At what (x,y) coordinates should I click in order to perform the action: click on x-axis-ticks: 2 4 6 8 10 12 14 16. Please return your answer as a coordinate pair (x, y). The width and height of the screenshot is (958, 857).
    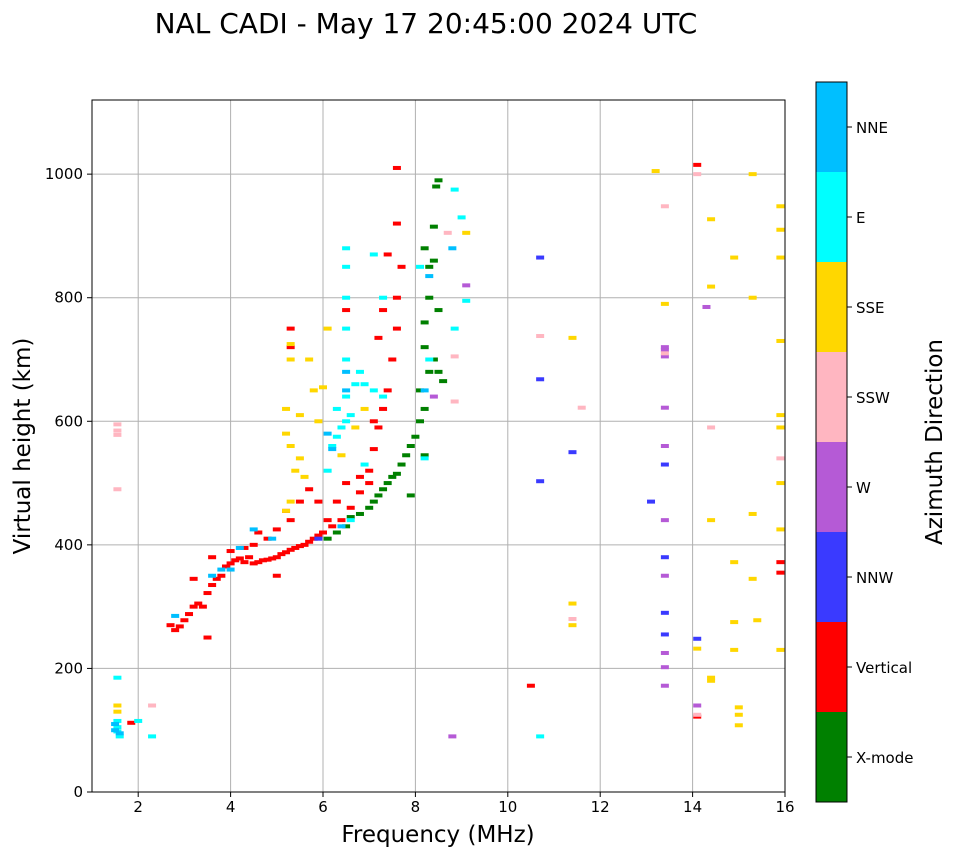
    Looking at the image, I should click on (464, 804).